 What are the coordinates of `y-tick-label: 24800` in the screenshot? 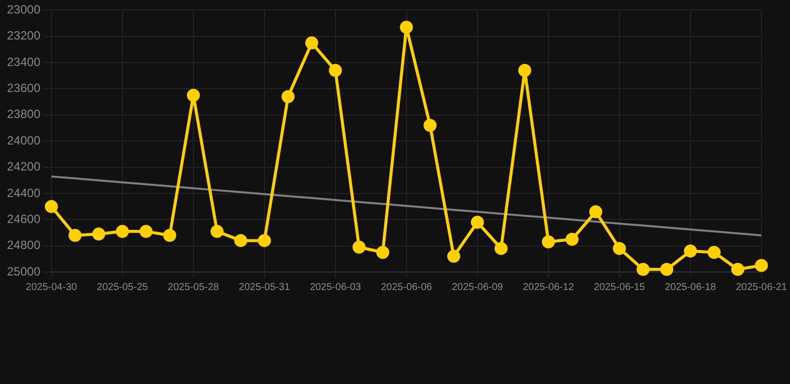 It's located at (23, 245).